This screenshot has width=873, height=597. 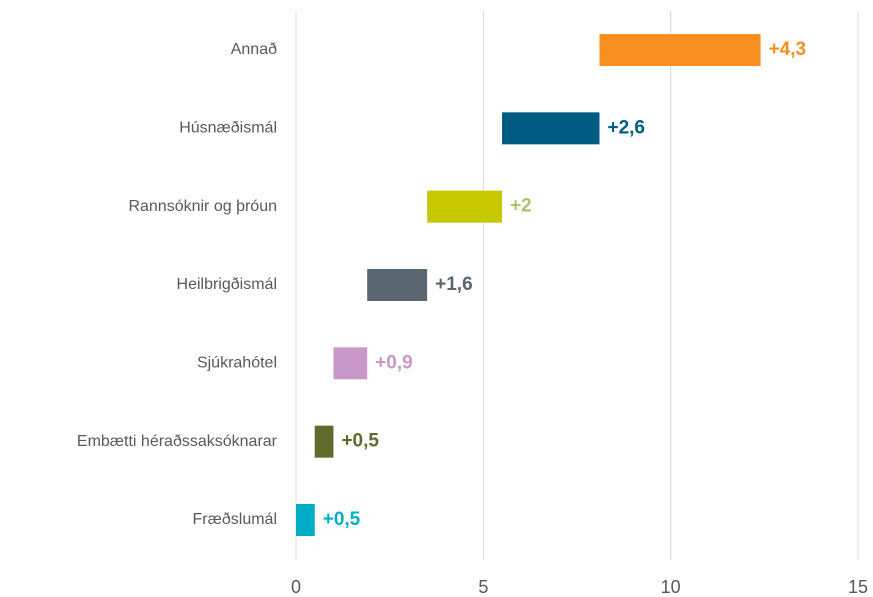 I want to click on value-label: +2,6, so click(x=626, y=127).